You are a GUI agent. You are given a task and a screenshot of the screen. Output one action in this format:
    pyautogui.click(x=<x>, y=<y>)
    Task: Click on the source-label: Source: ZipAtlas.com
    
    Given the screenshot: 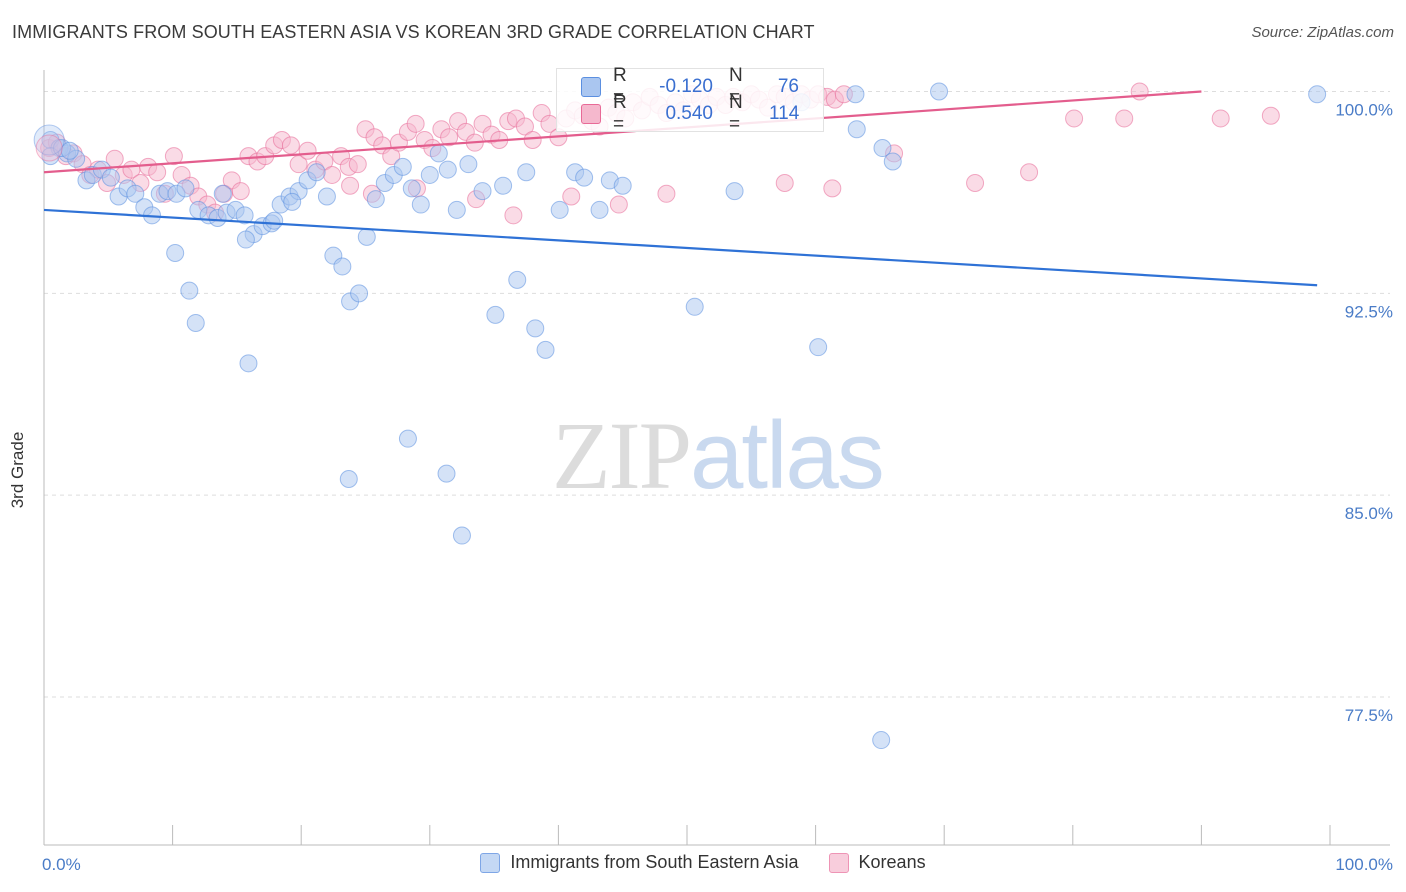 What is the action you would take?
    pyautogui.click(x=1322, y=32)
    